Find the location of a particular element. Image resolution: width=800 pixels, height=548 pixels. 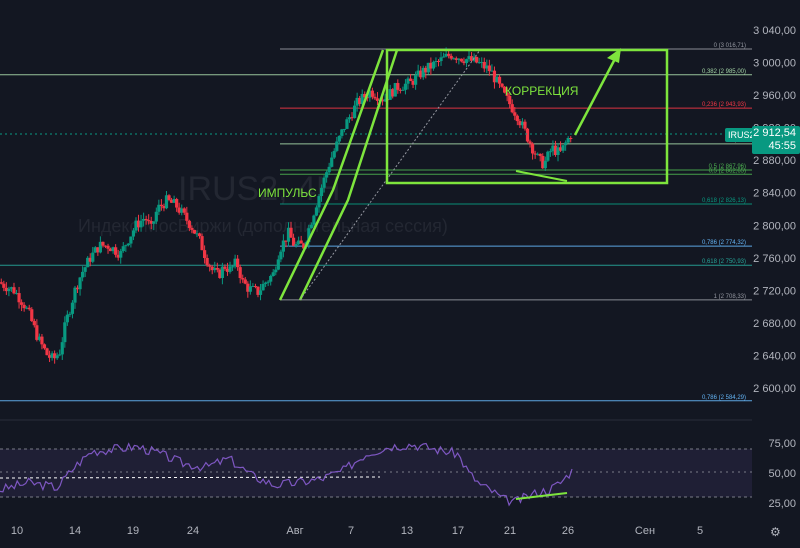

time-axis-tick: Авг is located at coordinates (294, 531).